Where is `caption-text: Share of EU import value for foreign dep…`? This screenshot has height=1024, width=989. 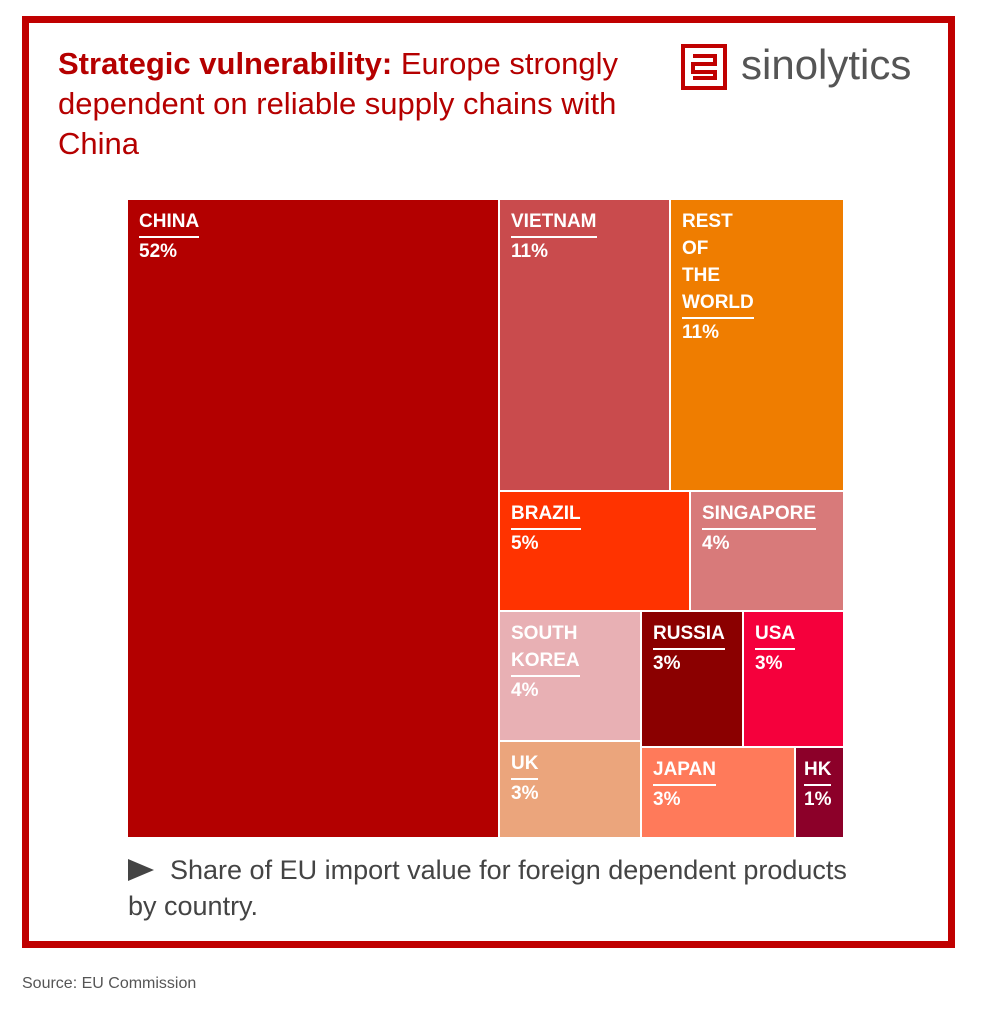
caption-text: Share of EU import value for foreign dep… is located at coordinates (487, 888).